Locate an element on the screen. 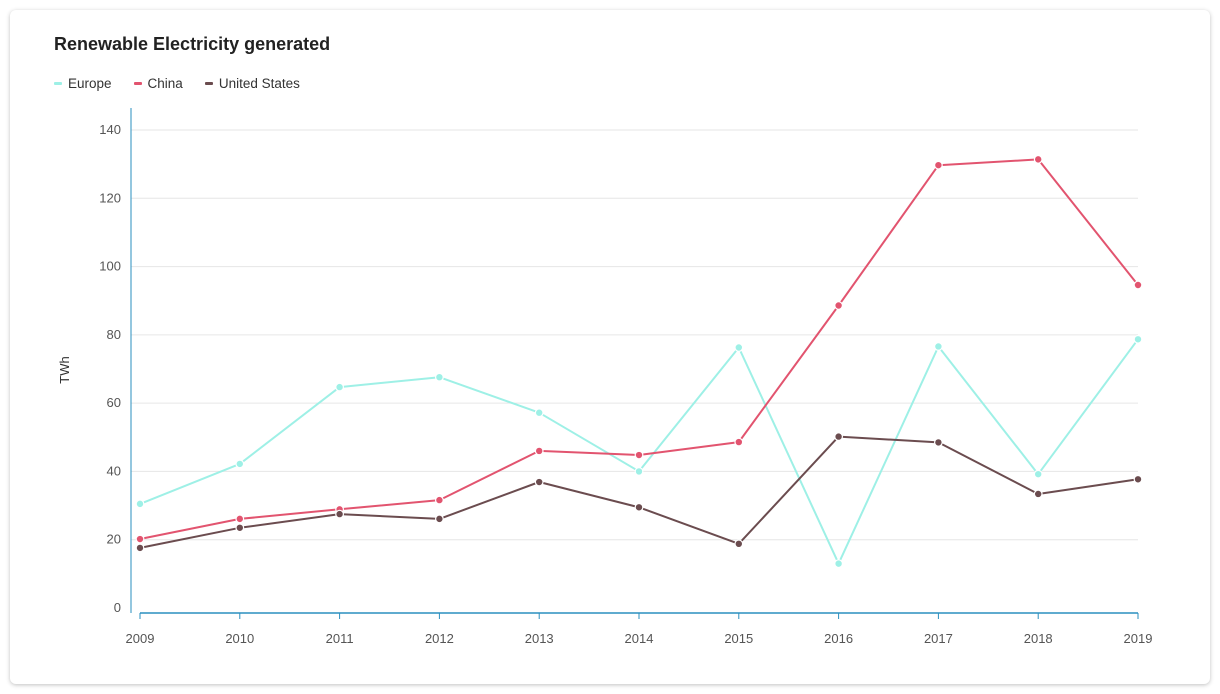 The width and height of the screenshot is (1220, 694). data-point-europe-2016 is located at coordinates (838, 564).